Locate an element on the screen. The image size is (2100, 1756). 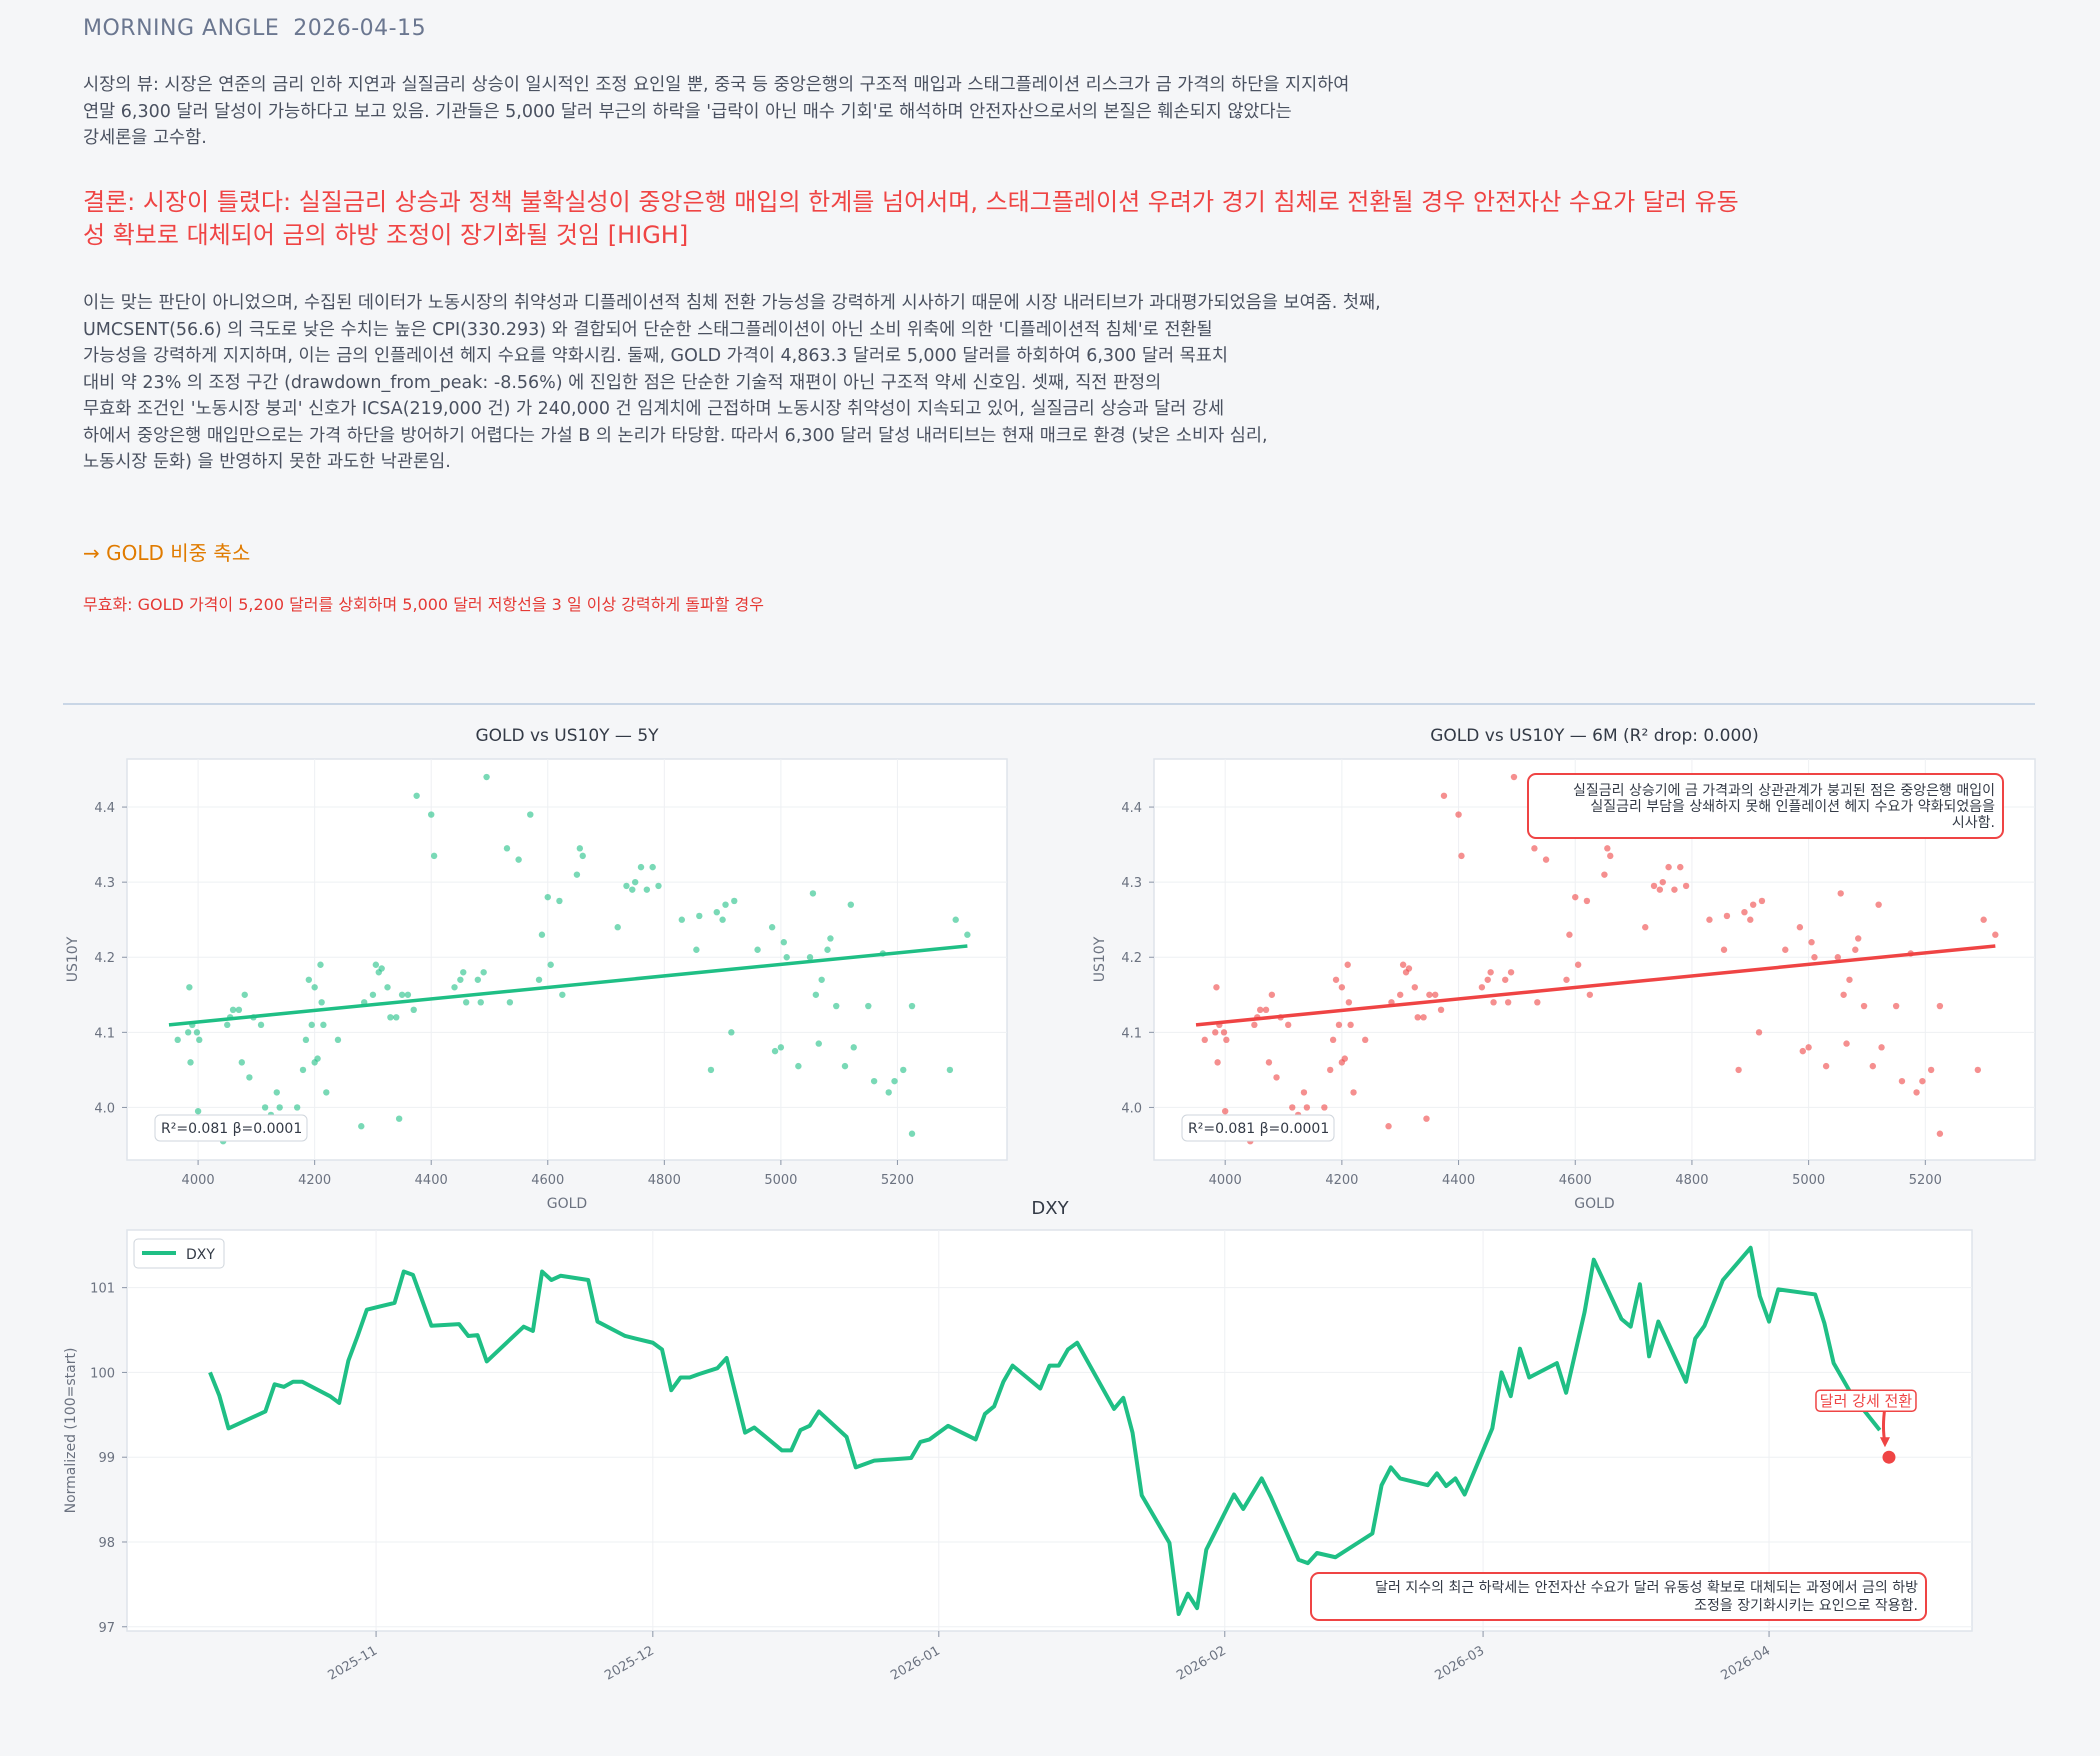
y-tick-label: 97 is located at coordinates (106, 1628).